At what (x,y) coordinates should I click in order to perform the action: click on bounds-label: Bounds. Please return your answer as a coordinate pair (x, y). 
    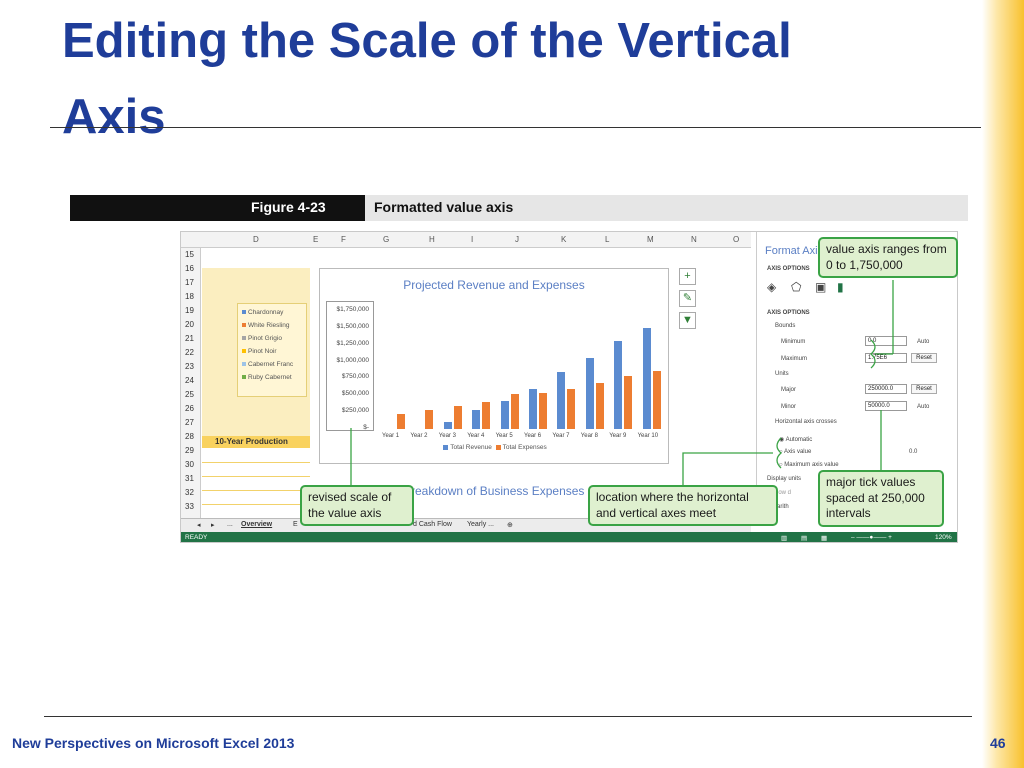
    Looking at the image, I should click on (785, 326).